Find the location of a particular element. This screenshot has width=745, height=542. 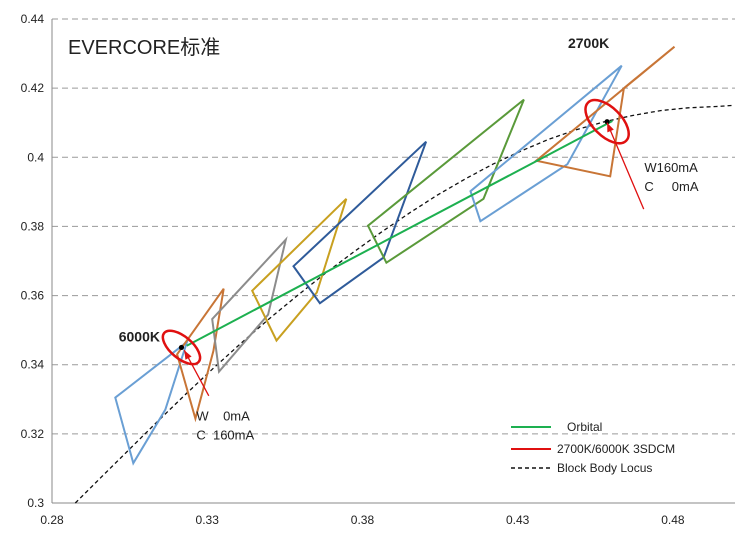

legend: Orbital 2700K/6000K 3SDCM Block Body Locus is located at coordinates (593, 447).